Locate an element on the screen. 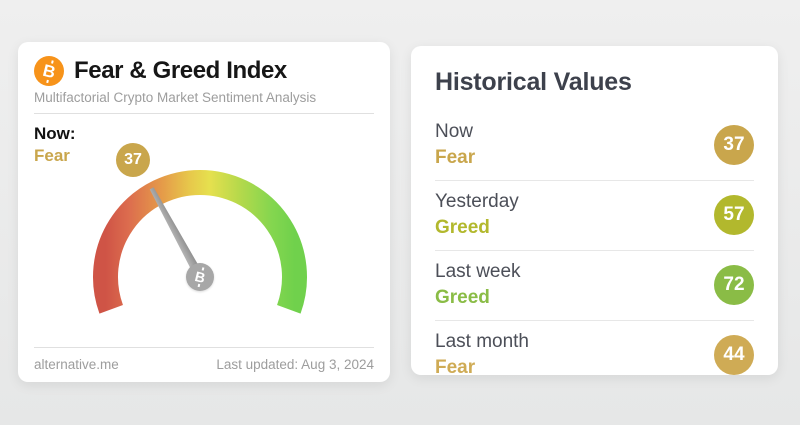  value-badge: 37 is located at coordinates (734, 145).